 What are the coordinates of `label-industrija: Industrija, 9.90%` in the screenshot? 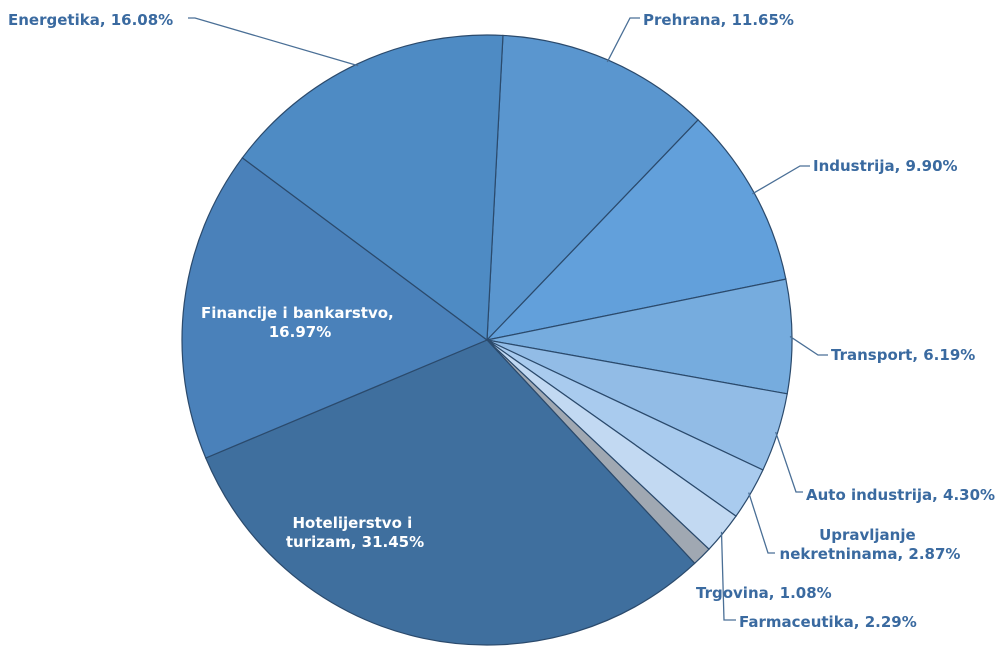 It's located at (885, 166).